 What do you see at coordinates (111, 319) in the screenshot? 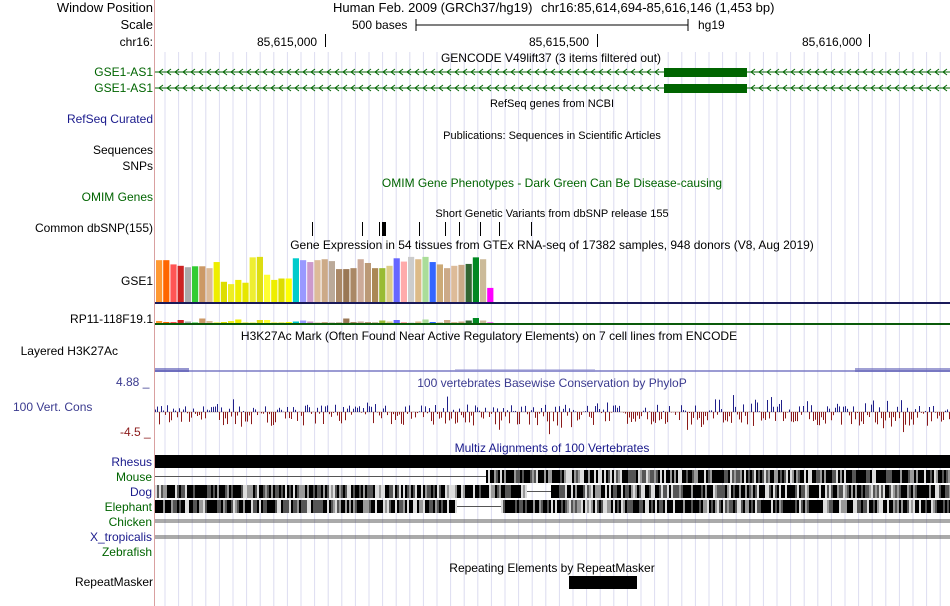
I see `gtex-gene-label-rp11: RP11-118F19.1` at bounding box center [111, 319].